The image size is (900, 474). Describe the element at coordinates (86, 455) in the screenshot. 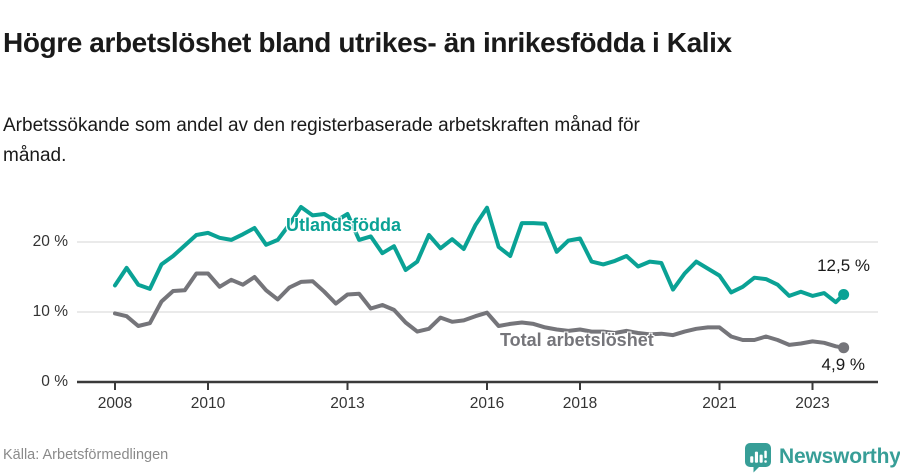

I see `source-note: Källa: Arbetsförmedlingen` at that location.